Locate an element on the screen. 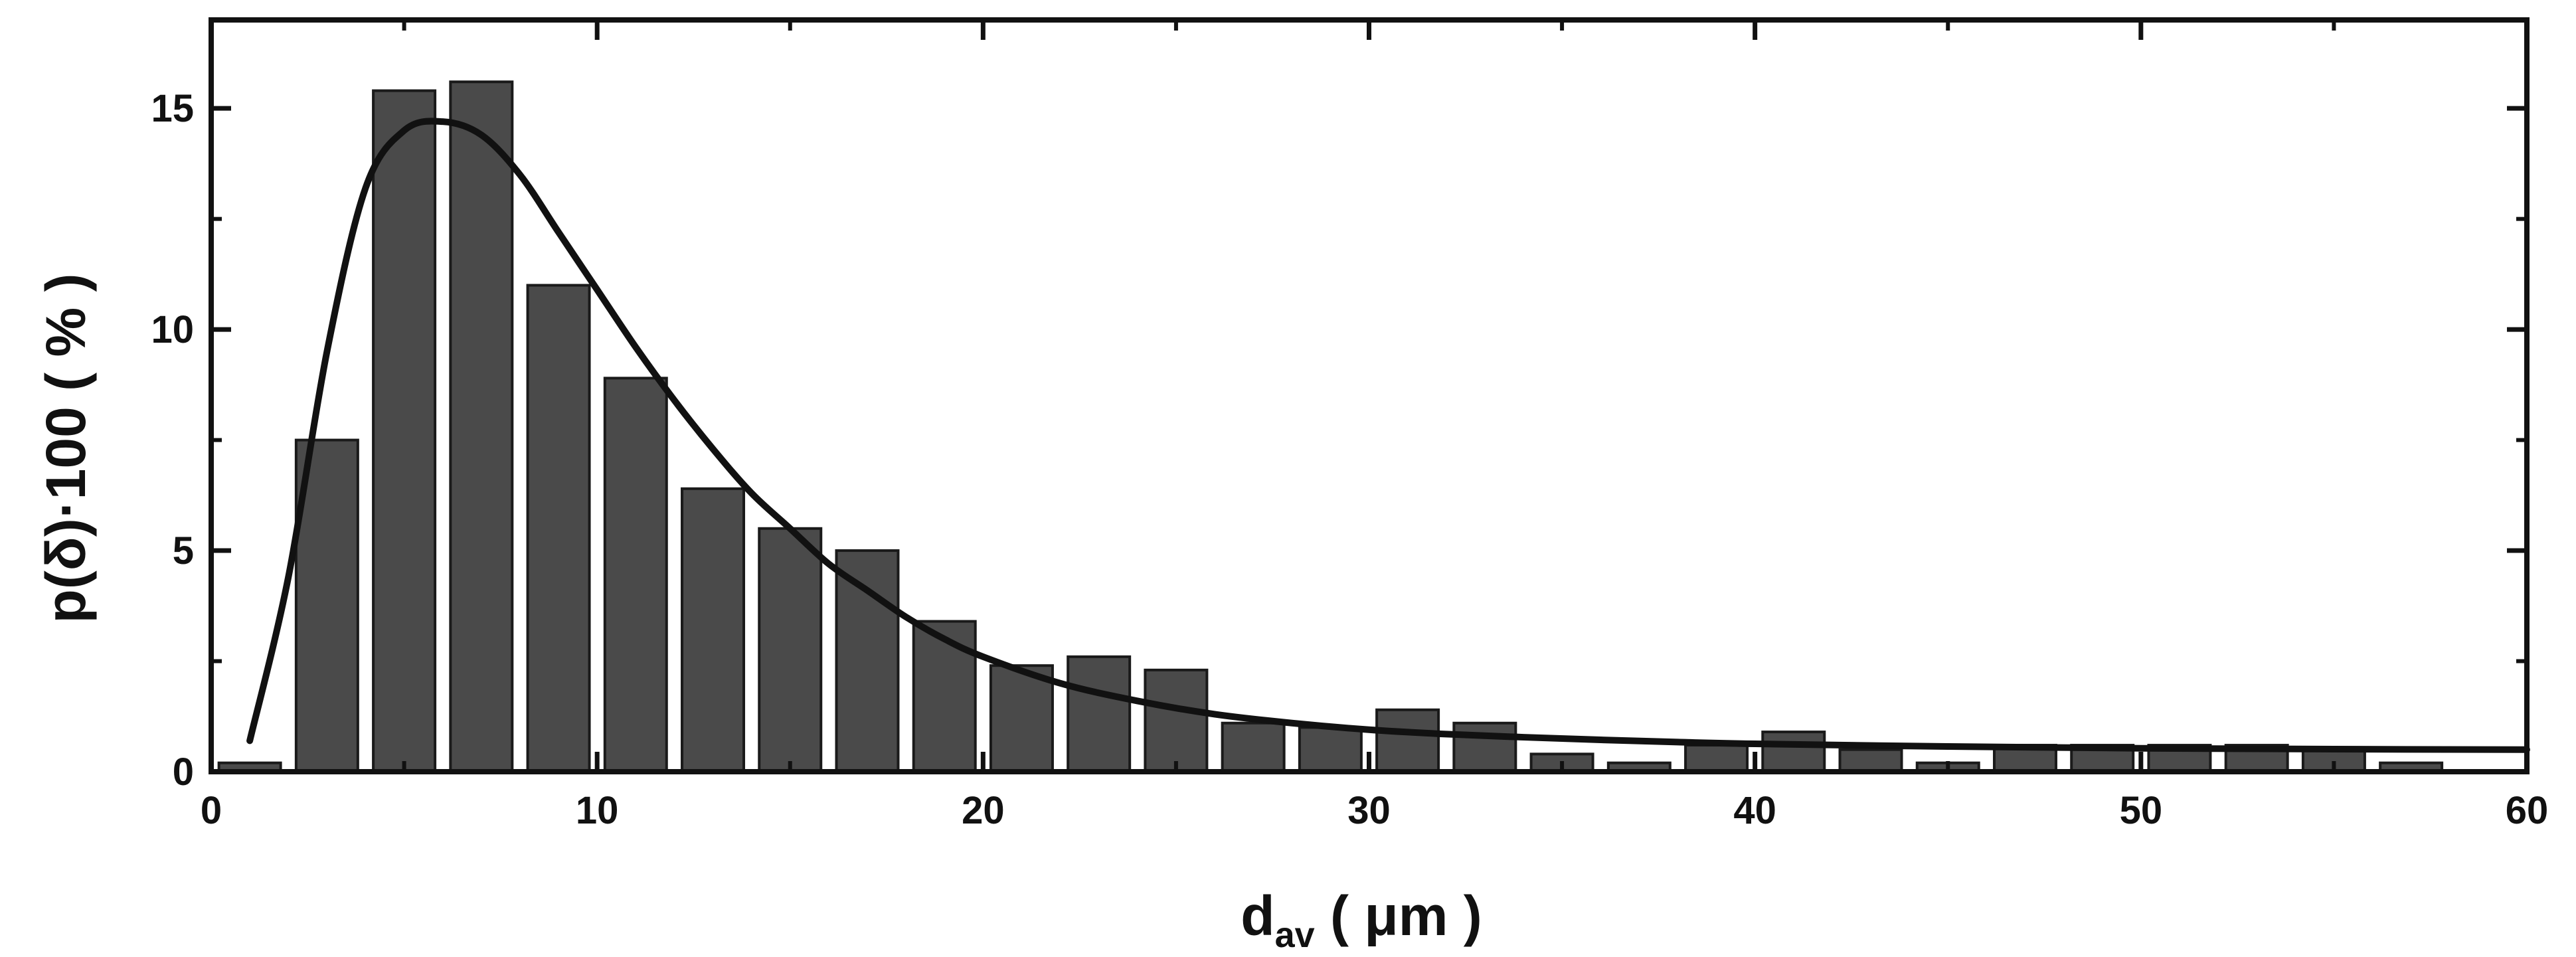 The image size is (2576, 957). y-tick-label: 5 is located at coordinates (183, 550).